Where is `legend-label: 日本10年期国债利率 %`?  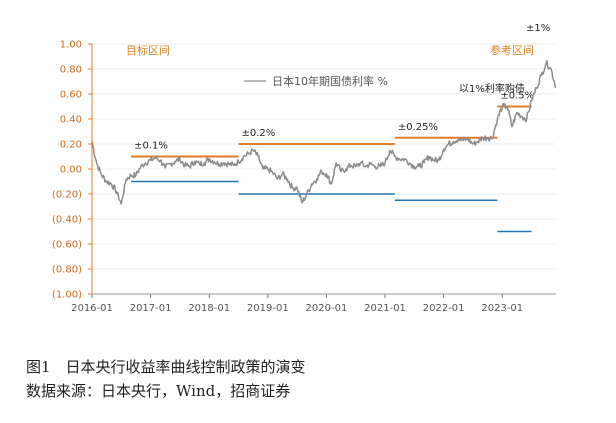 legend-label: 日本10年期国债利率 % is located at coordinates (330, 81).